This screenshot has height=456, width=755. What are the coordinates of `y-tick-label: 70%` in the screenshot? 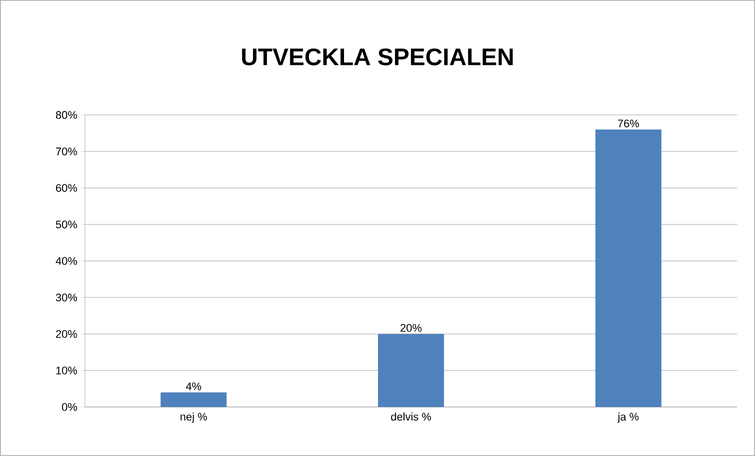 It's located at (67, 152).